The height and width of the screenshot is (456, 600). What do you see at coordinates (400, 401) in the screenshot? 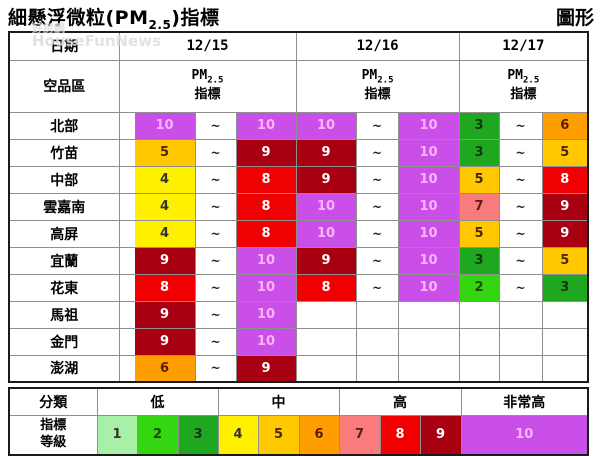
I see `legend-category-high: 高` at bounding box center [400, 401].